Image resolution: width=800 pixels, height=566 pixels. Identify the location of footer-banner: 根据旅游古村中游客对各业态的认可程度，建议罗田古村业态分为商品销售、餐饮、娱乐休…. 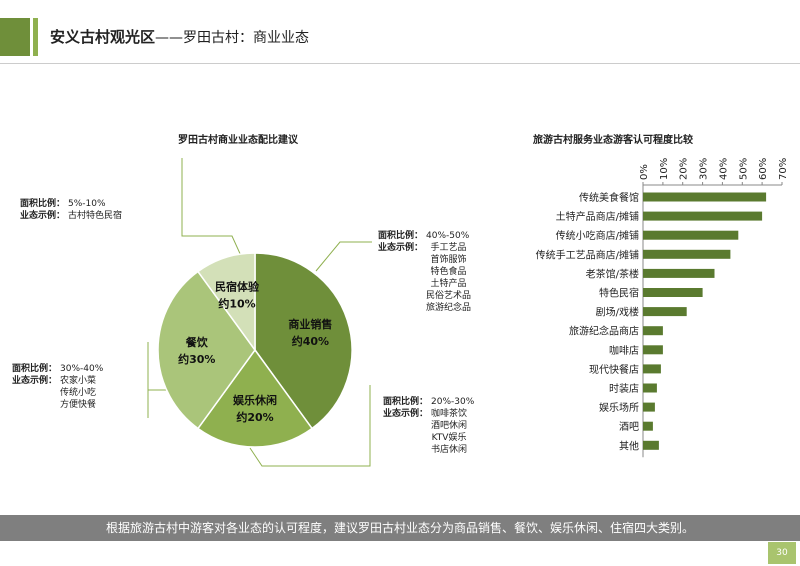
(400, 528).